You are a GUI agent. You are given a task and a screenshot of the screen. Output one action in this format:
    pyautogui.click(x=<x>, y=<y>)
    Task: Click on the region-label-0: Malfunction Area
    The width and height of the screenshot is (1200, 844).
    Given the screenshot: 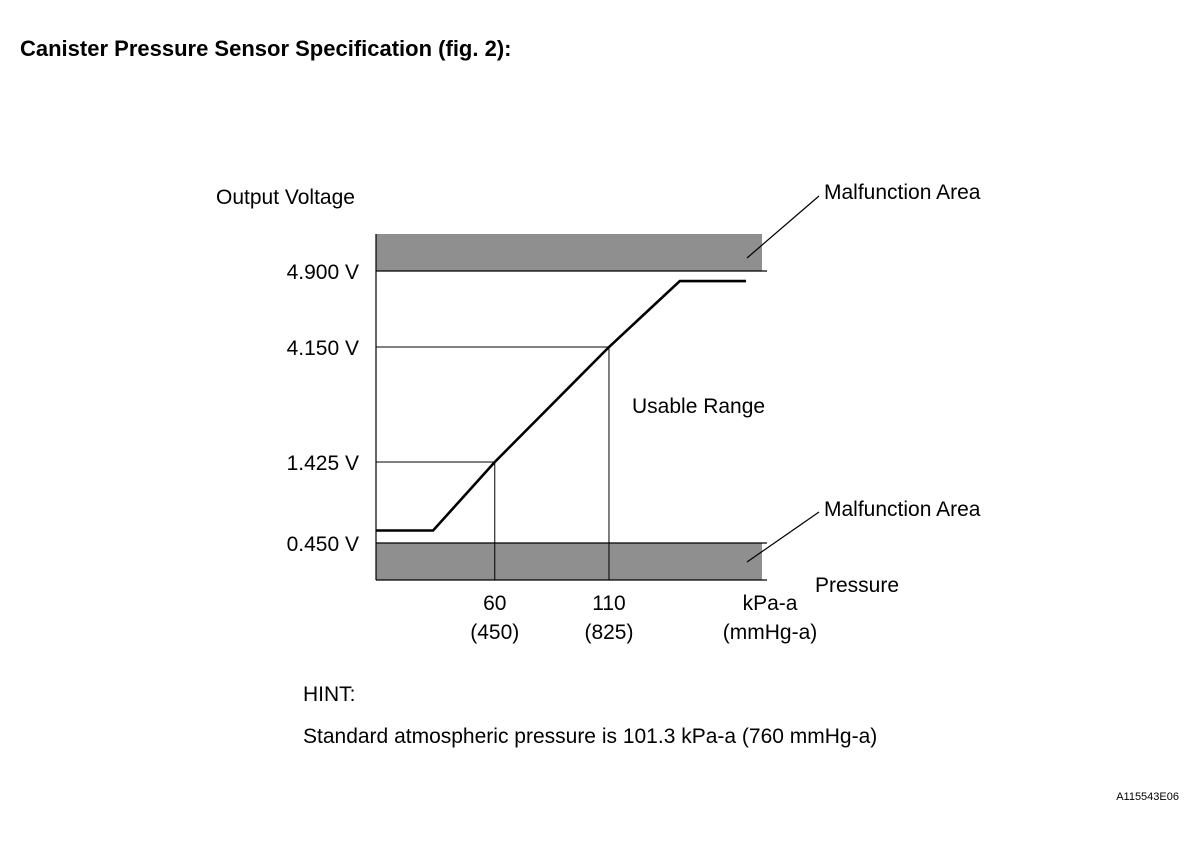 What is the action you would take?
    pyautogui.click(x=902, y=192)
    